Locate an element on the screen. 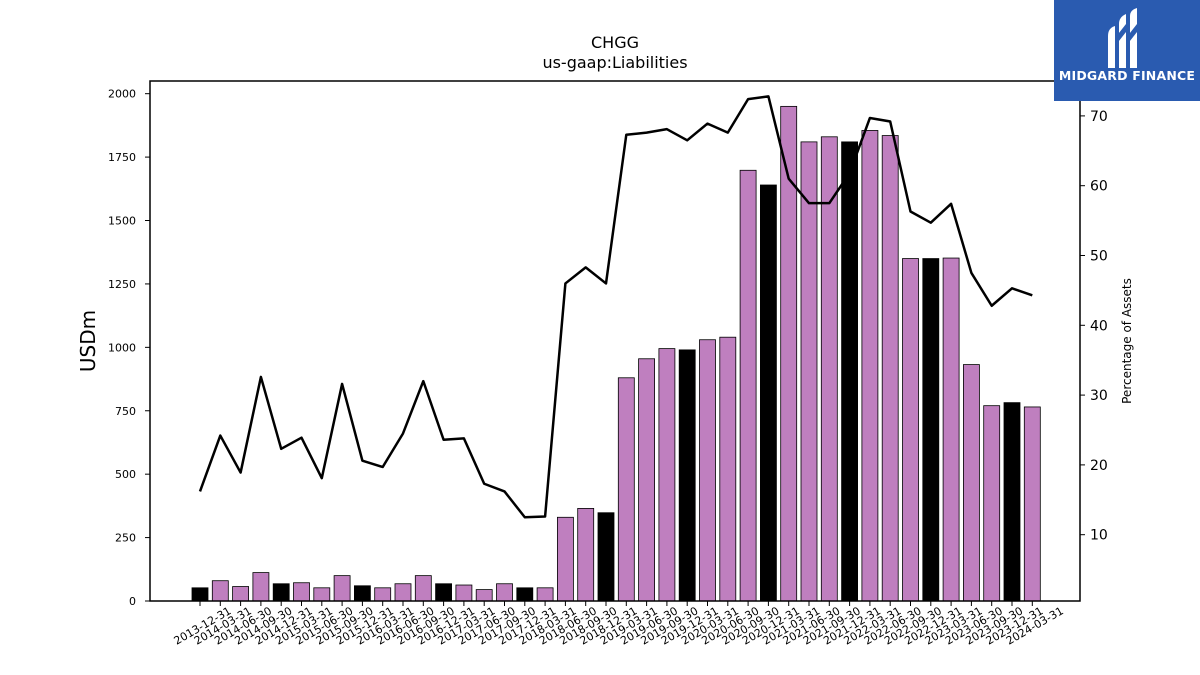 The image size is (1200, 675). y2-tick-label: 30 is located at coordinates (1099, 396).